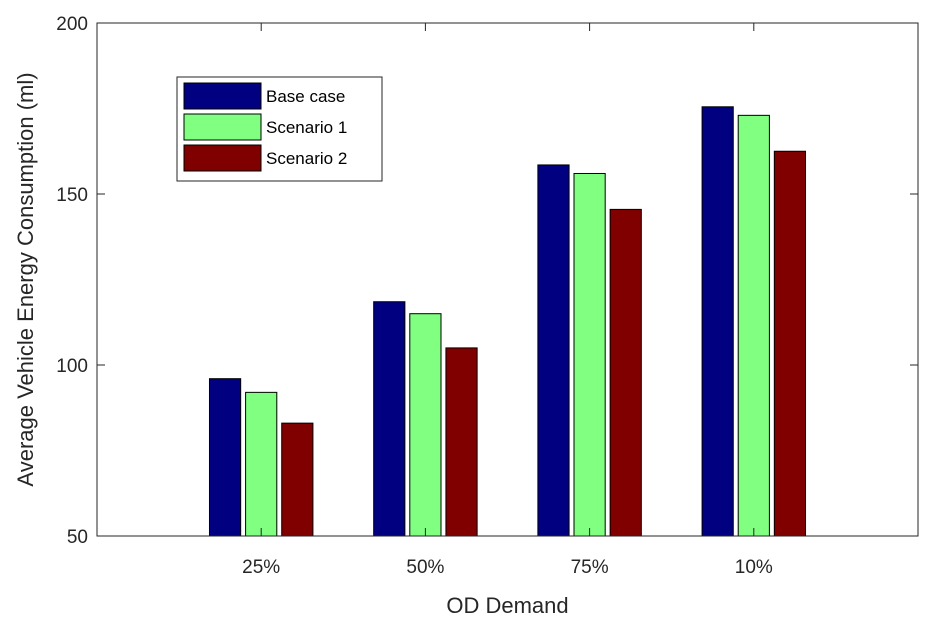 This screenshot has width=927, height=619. I want to click on legend-label: Scenario 2, so click(306, 158).